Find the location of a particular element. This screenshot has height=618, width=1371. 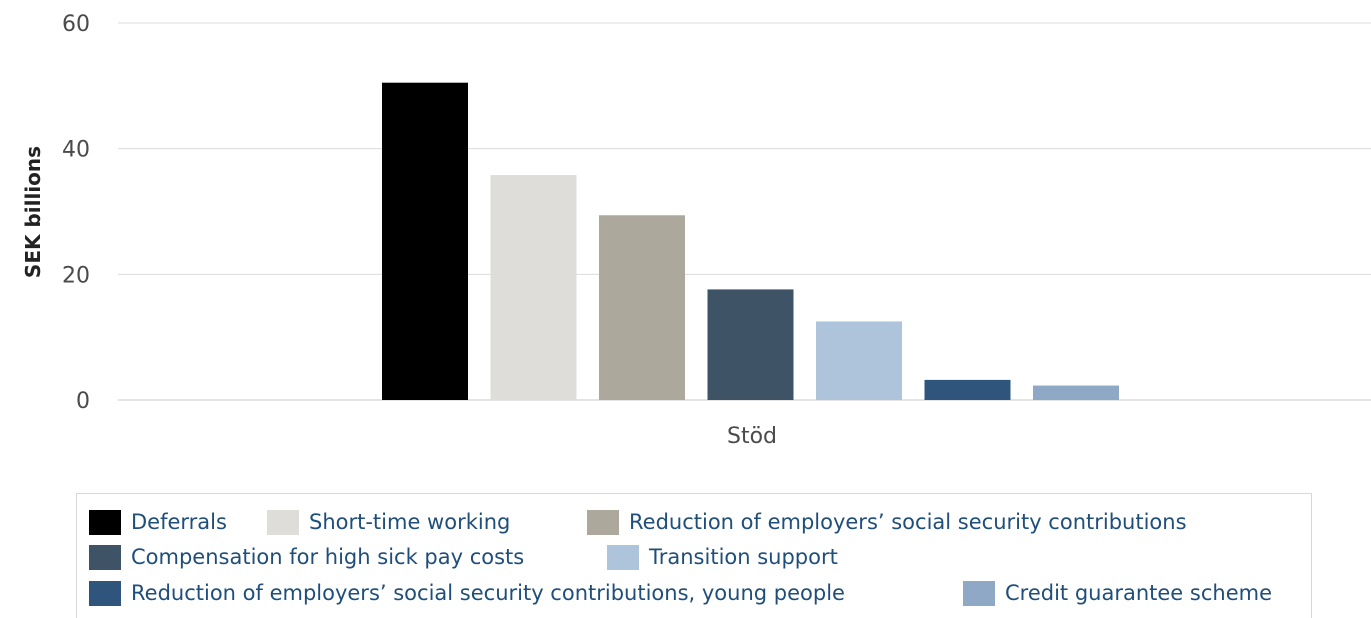

y-axis-ticks: 0 20 40 60 is located at coordinates (76, 213).